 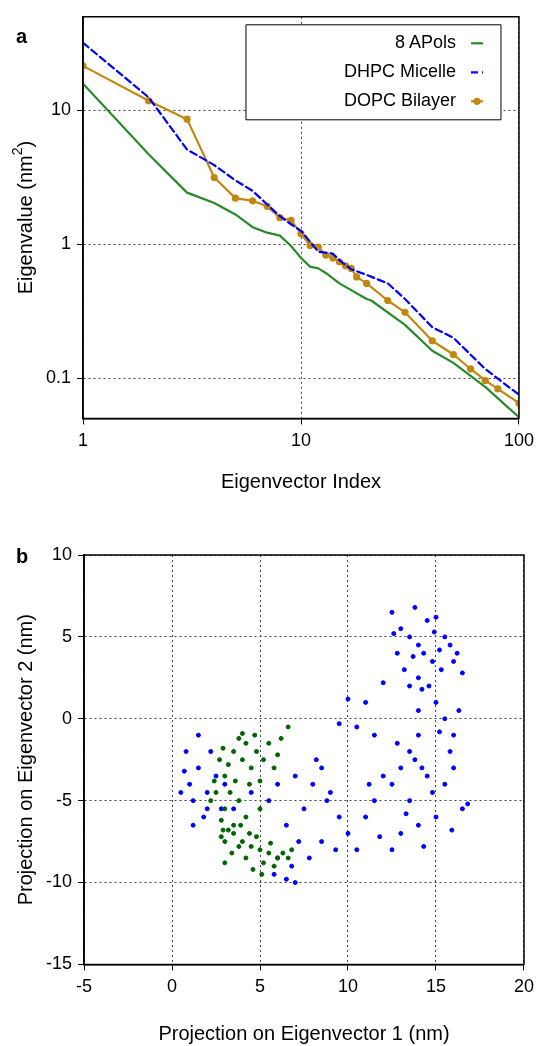 What do you see at coordinates (399, 100) in the screenshot?
I see `legend-label: DOPC Bilayer` at bounding box center [399, 100].